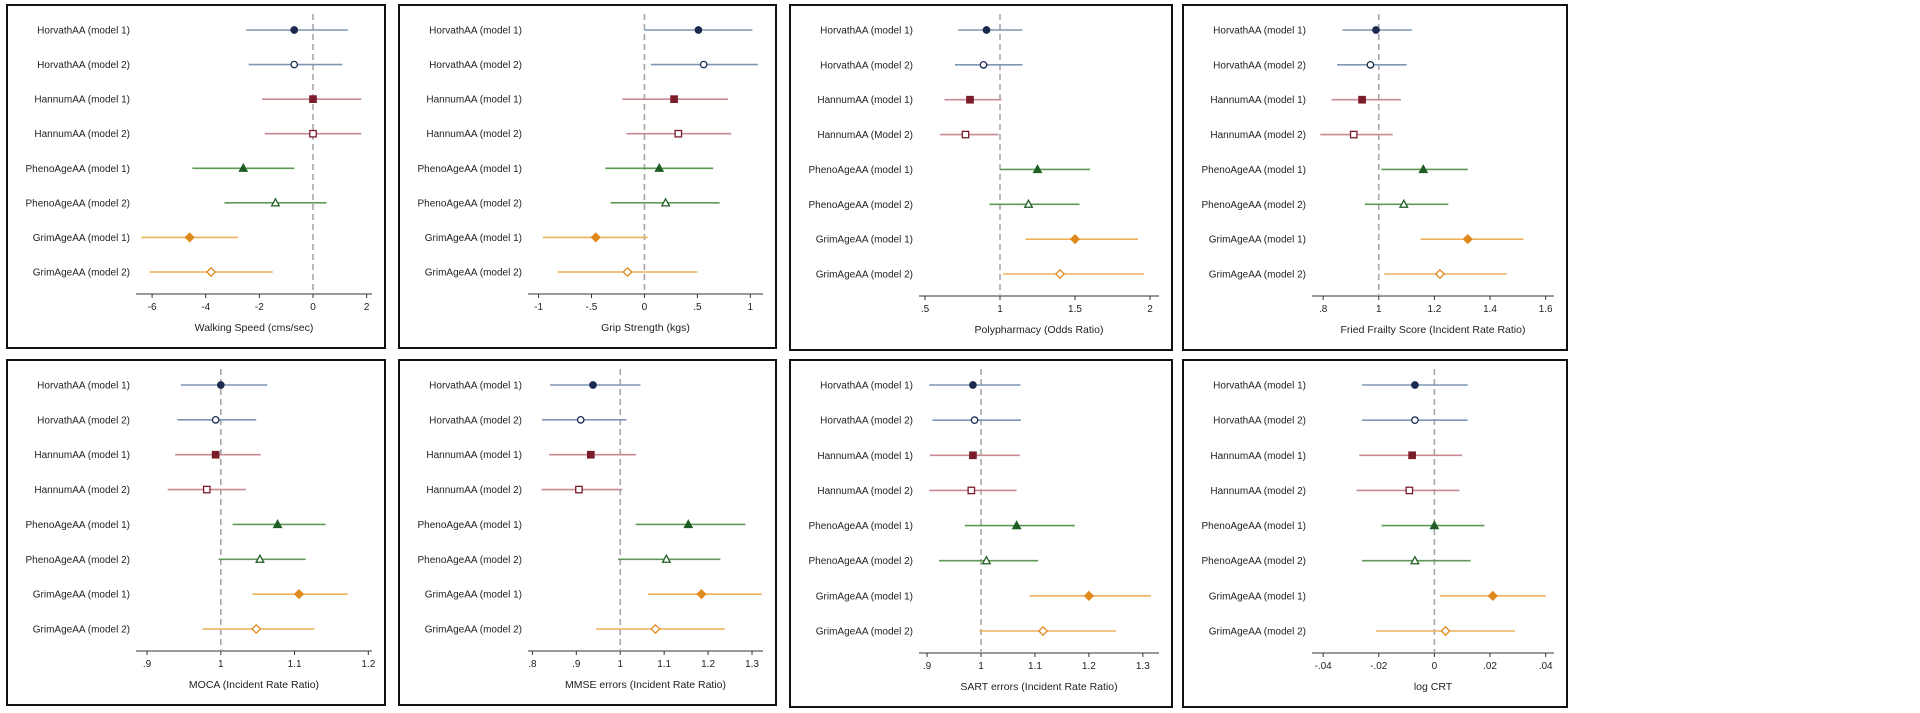 Image resolution: width=1920 pixels, height=713 pixels. What do you see at coordinates (259, 307) in the screenshot?
I see `x-tick-label: -2` at bounding box center [259, 307].